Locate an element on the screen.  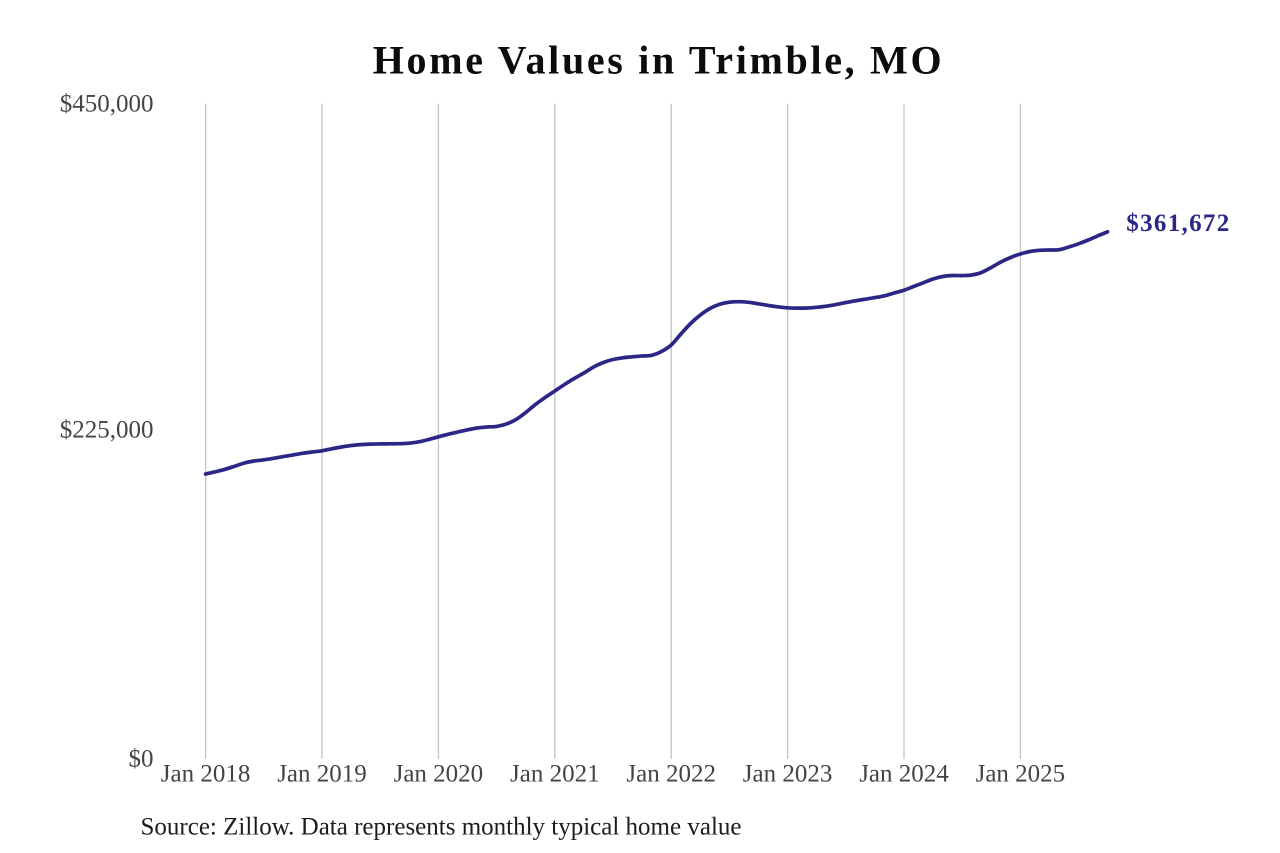
svg-text: Jan 2019 is located at coordinates (322, 774).